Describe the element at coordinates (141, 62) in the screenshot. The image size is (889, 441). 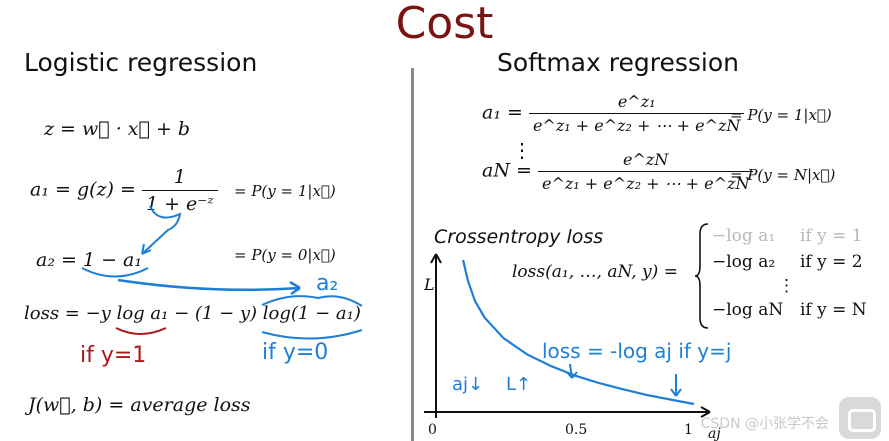
I see `logistic-heading: Logistic regression` at that location.